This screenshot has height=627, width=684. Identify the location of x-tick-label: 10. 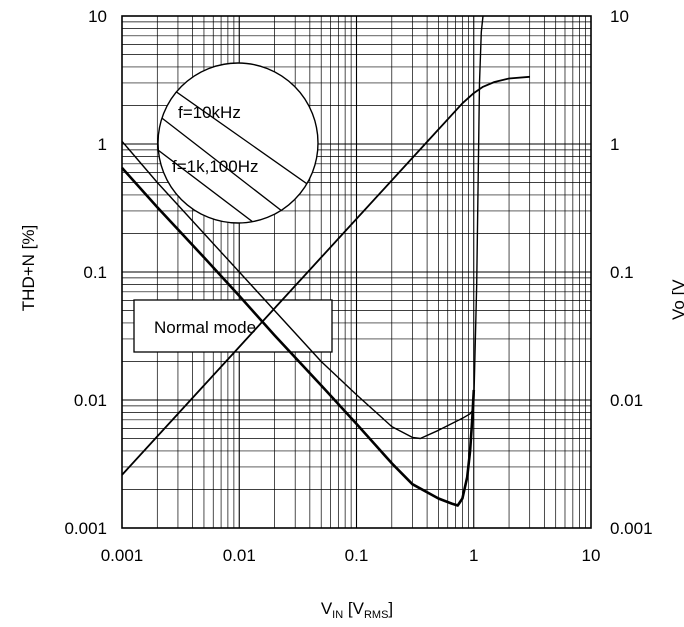
(591, 555).